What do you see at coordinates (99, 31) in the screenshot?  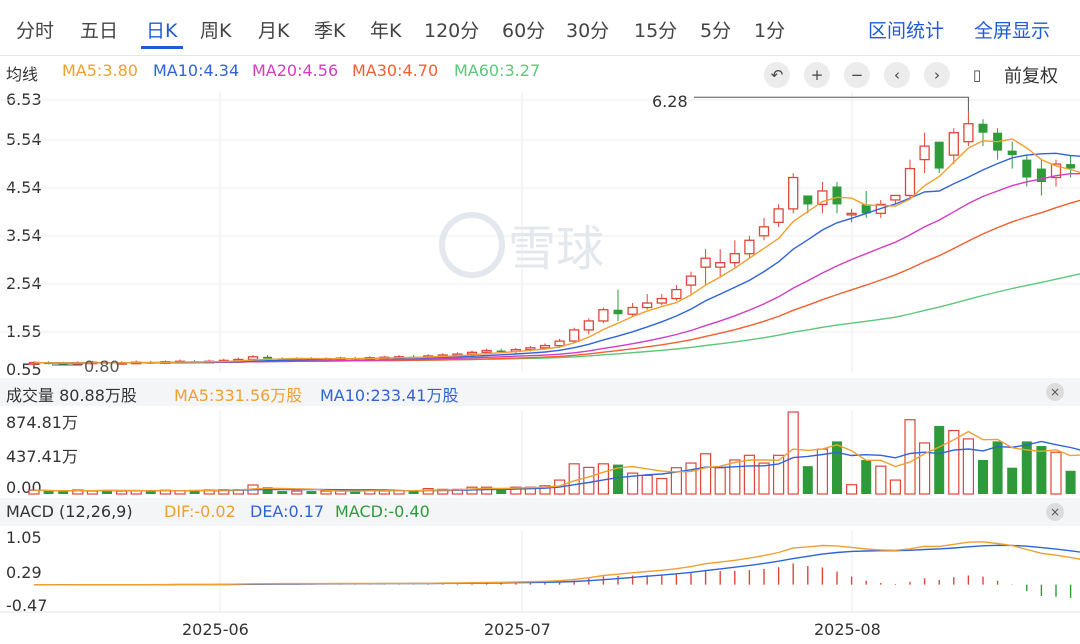 I see `tab-five-day: 五日` at bounding box center [99, 31].